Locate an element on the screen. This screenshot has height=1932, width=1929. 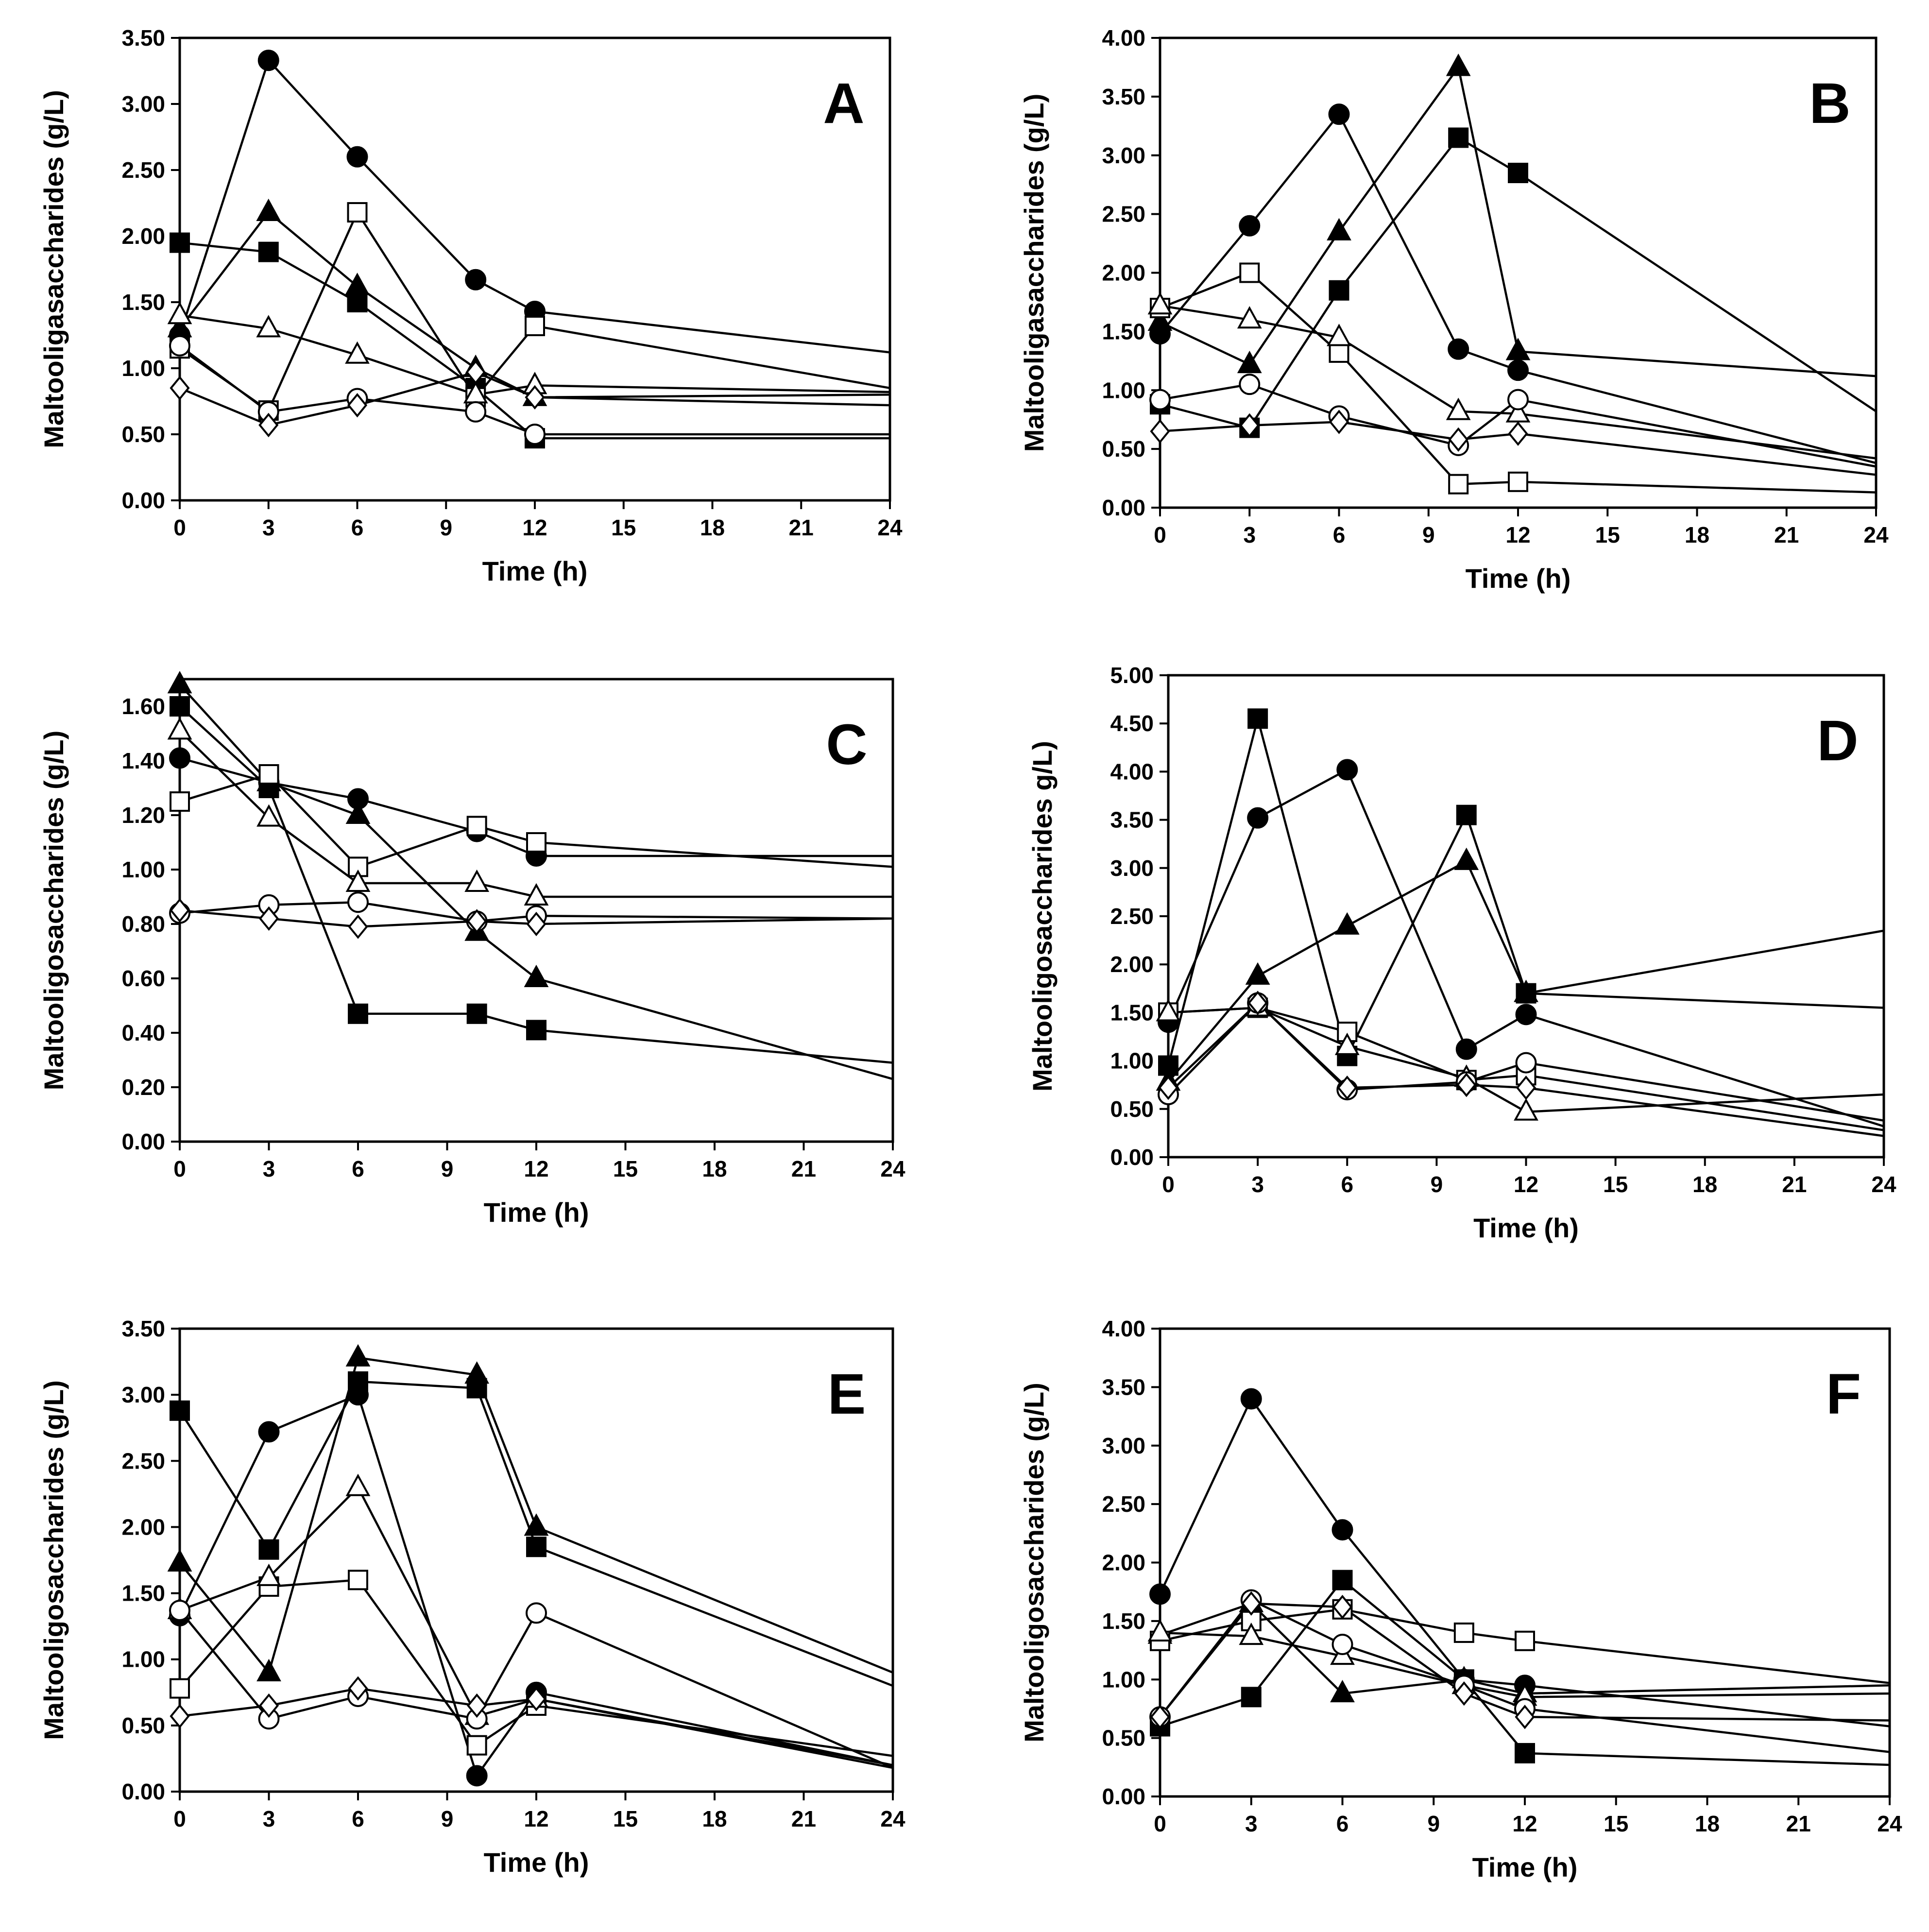
y-tick-label: 1.20 is located at coordinates (143, 815).